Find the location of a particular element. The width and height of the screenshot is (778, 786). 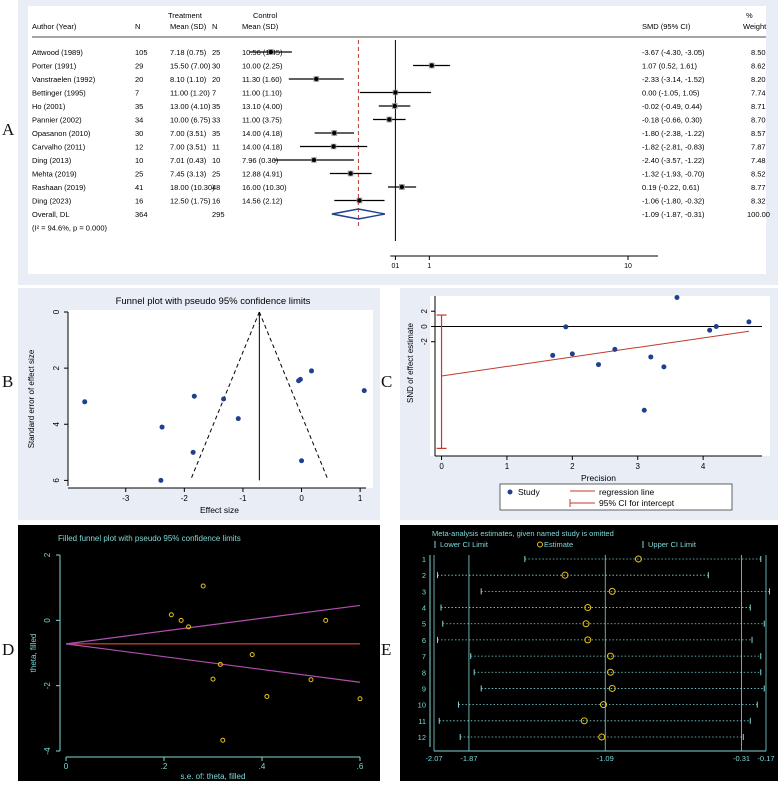

study-control-n: 25 is located at coordinates (216, 174).